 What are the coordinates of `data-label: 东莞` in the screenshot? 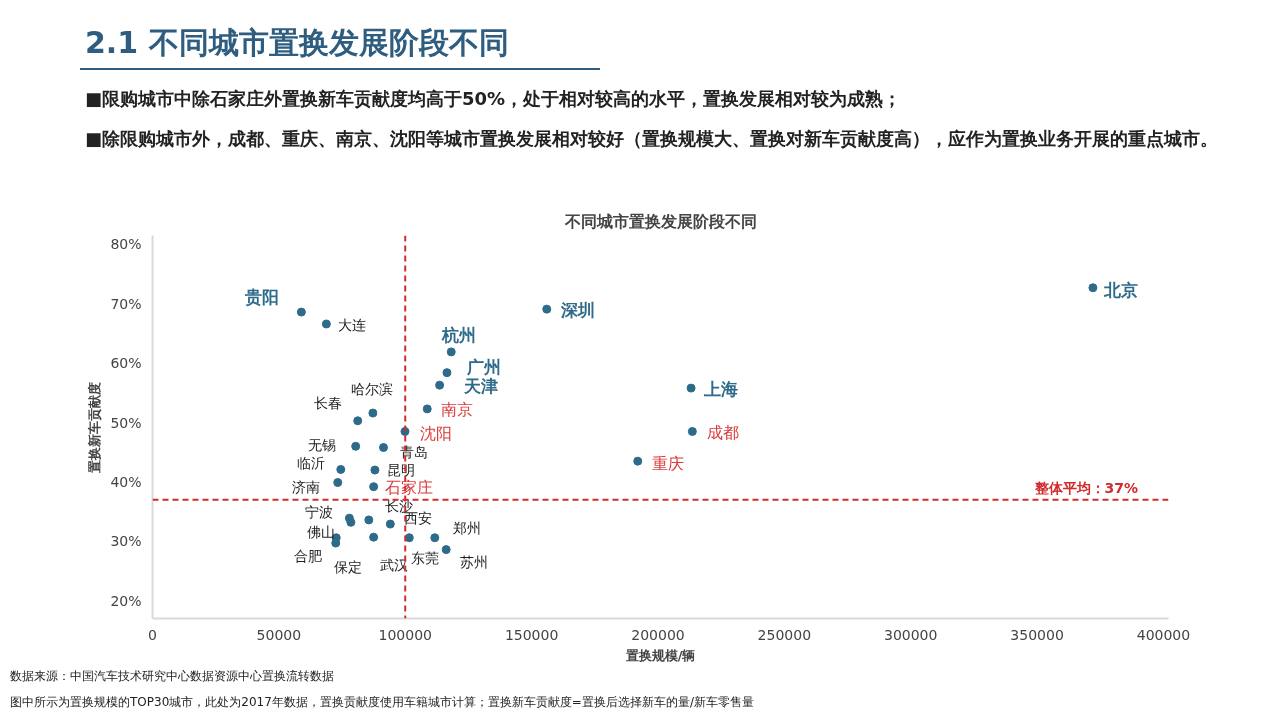 It's located at (425, 557).